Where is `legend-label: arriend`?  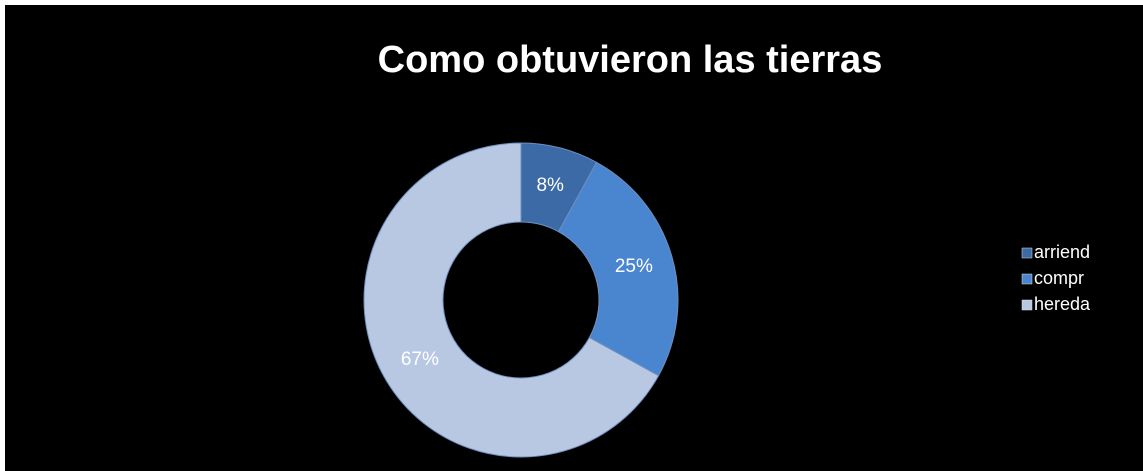
legend-label: arriend is located at coordinates (1062, 252).